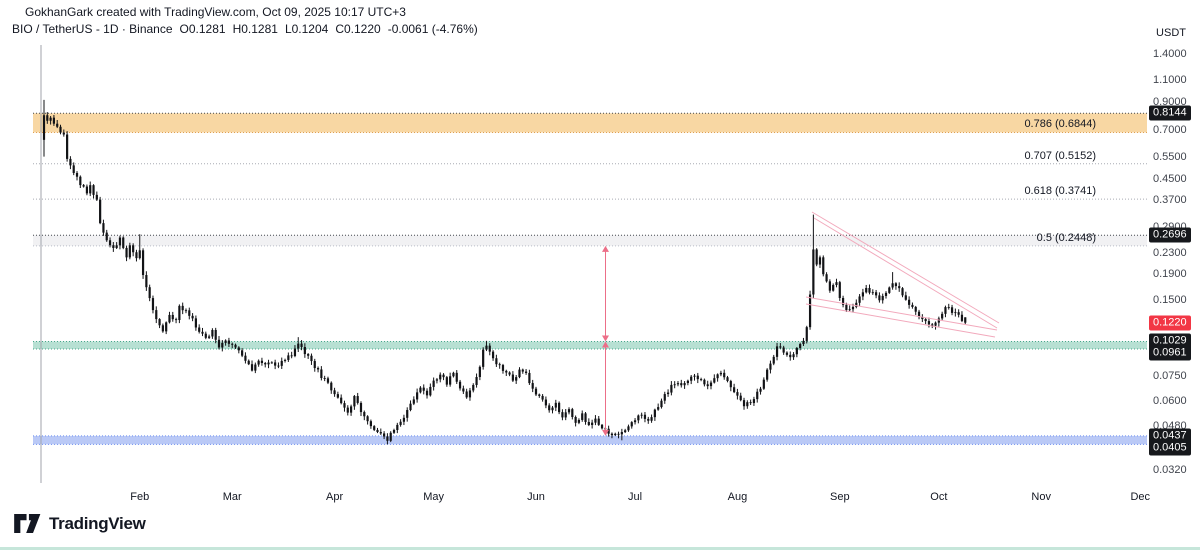 The width and height of the screenshot is (1200, 550). Describe the element at coordinates (605, 340) in the screenshot. I see `measure-arrows` at that location.